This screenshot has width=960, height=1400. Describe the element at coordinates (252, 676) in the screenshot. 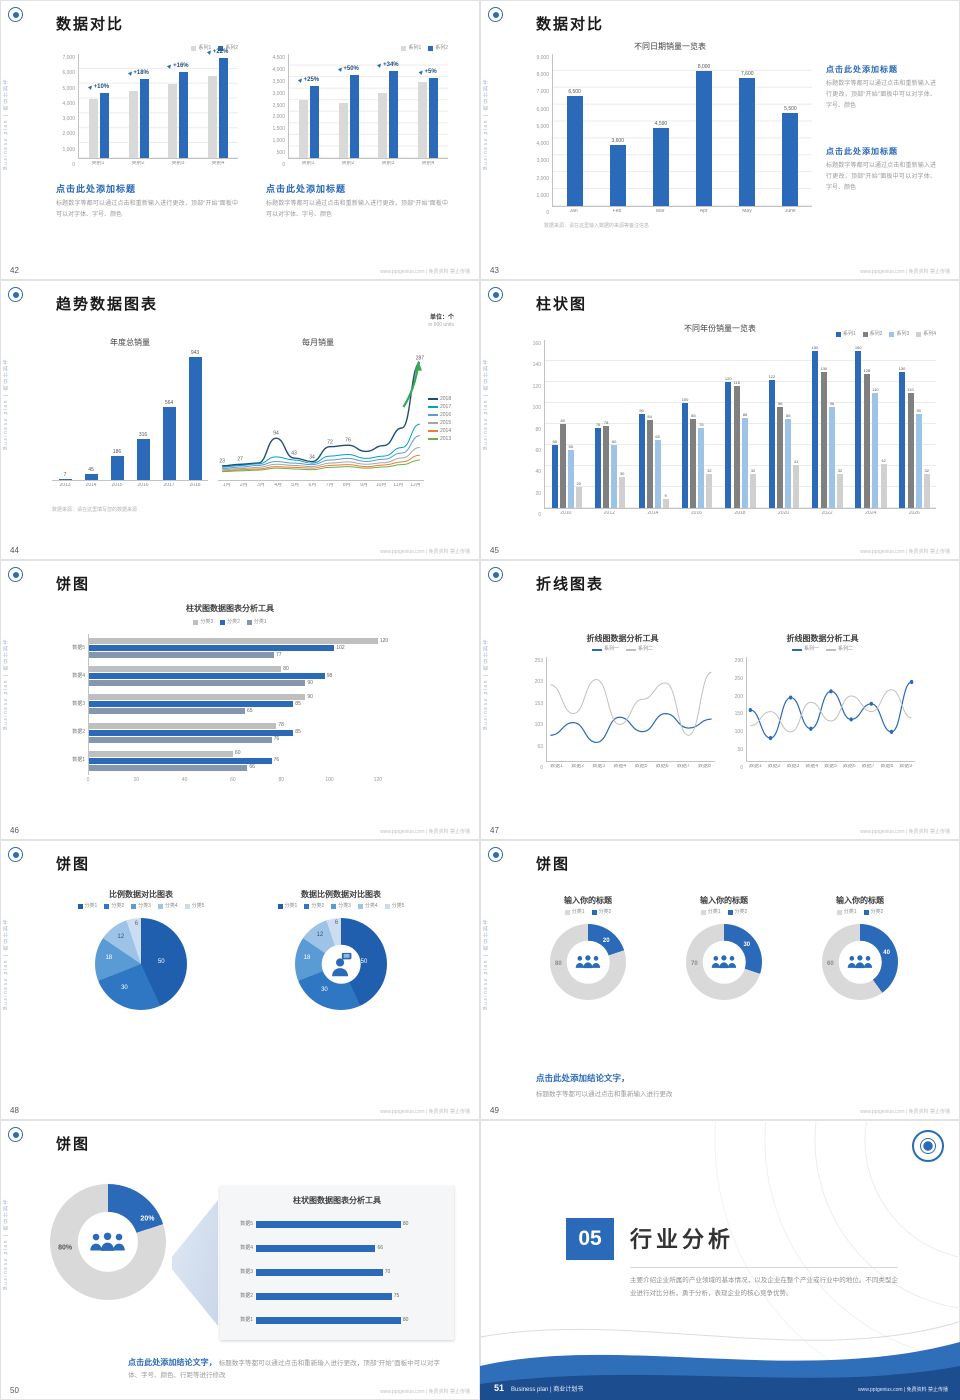

I see `hbars: 80 98 90` at that location.